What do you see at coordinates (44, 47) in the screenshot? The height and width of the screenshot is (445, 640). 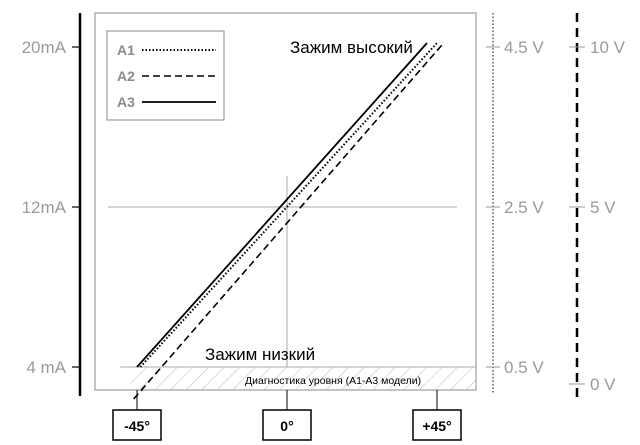 I see `left-tick-label: 20mA` at bounding box center [44, 47].